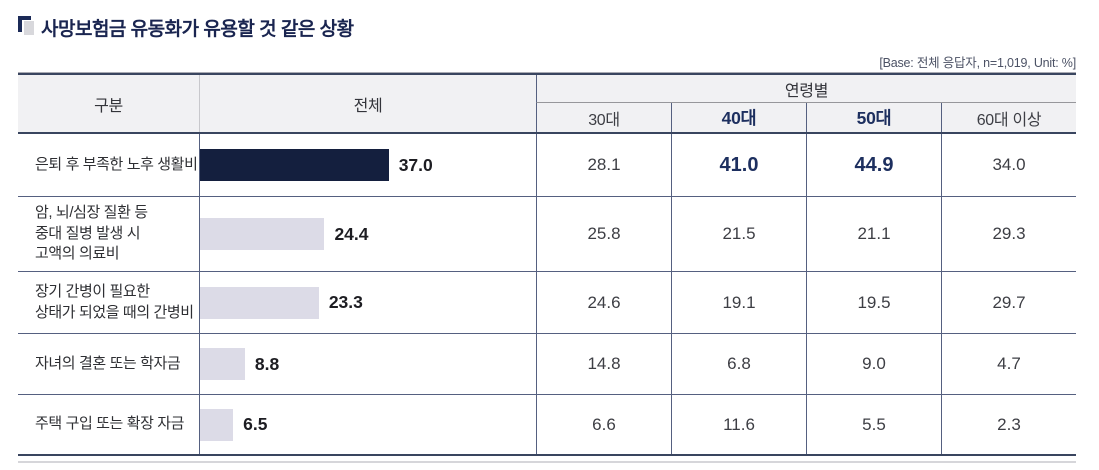 This screenshot has height=470, width=1099. Describe the element at coordinates (873, 364) in the screenshot. I see `cell-value: 9.0` at that location.